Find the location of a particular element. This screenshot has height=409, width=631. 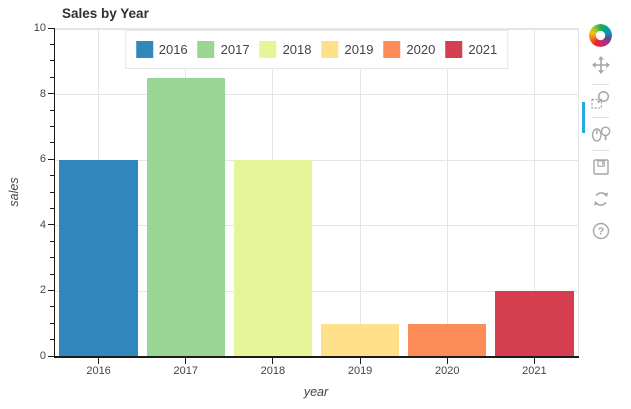

x-axis-line is located at coordinates (316, 357).